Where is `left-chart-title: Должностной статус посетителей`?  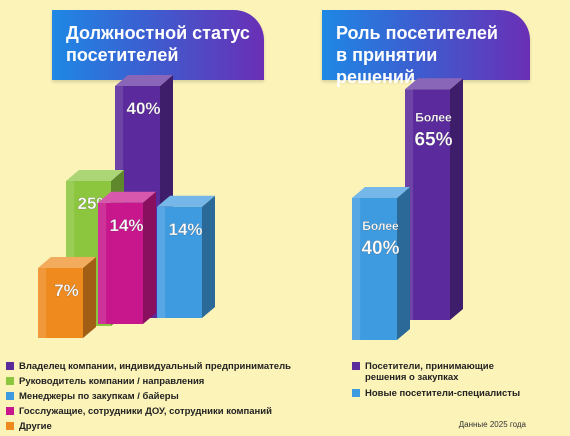 left-chart-title: Должностной статус посетителей is located at coordinates (158, 45).